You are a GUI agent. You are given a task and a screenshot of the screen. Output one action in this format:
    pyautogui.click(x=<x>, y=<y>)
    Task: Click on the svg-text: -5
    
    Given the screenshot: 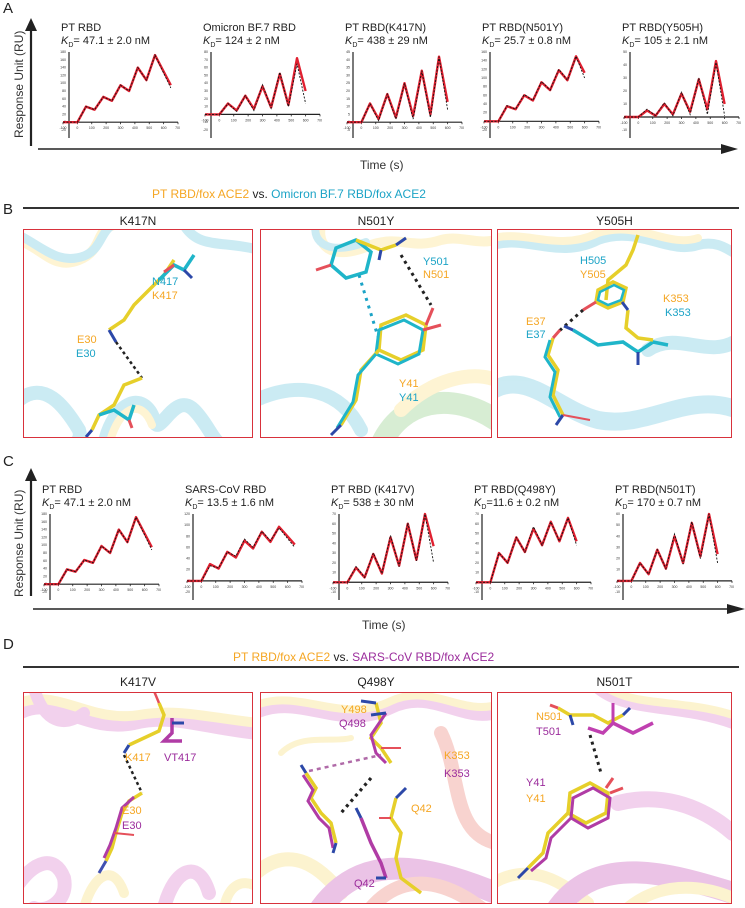 What is the action you would take?
    pyautogui.click(x=348, y=130)
    